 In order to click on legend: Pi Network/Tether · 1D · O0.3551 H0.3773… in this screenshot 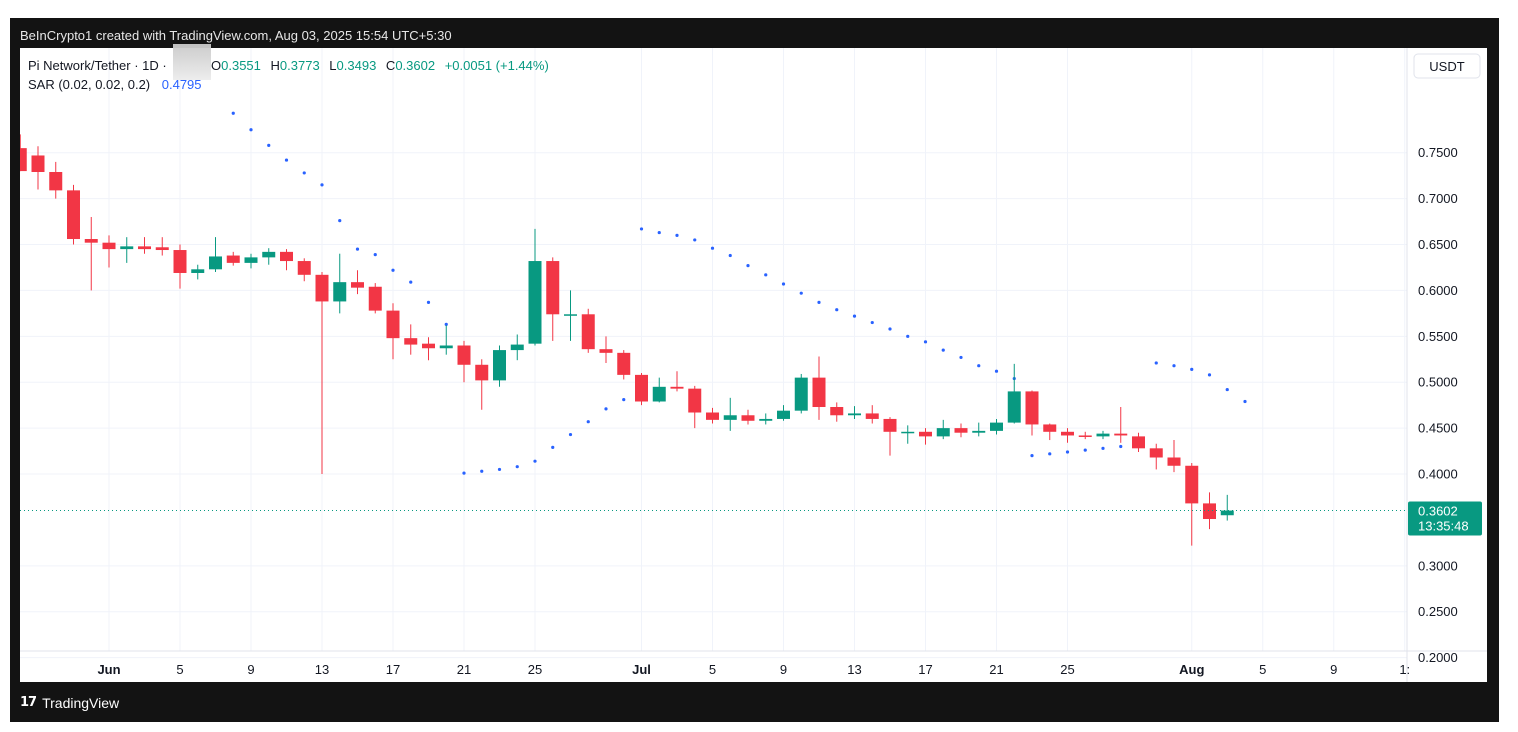, I will do `click(288, 75)`.